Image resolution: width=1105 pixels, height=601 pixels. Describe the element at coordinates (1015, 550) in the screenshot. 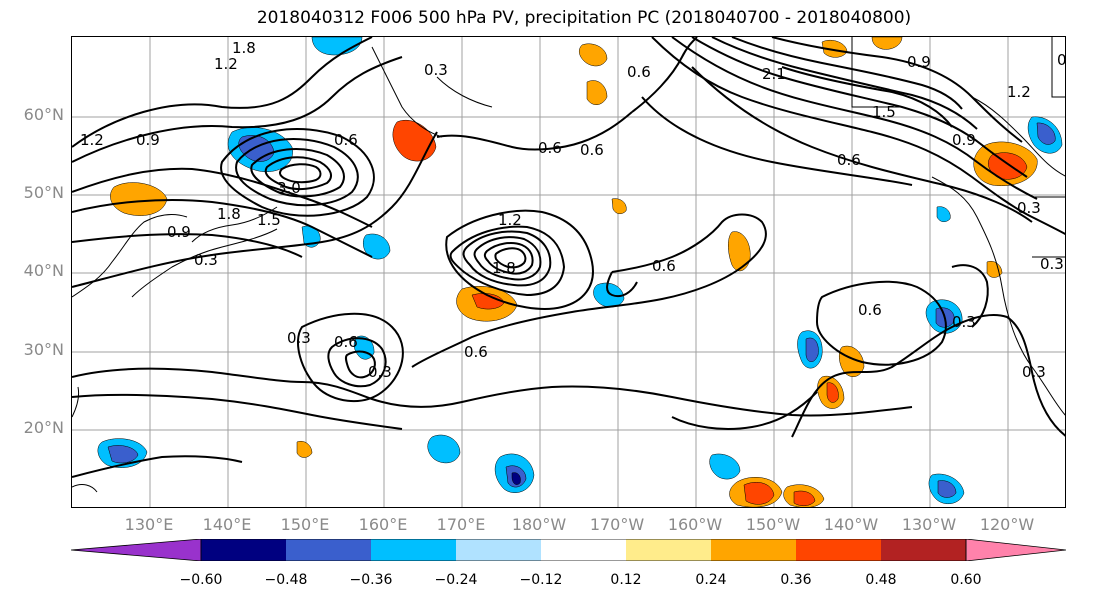

I see `colorbar-over-arrow` at that location.